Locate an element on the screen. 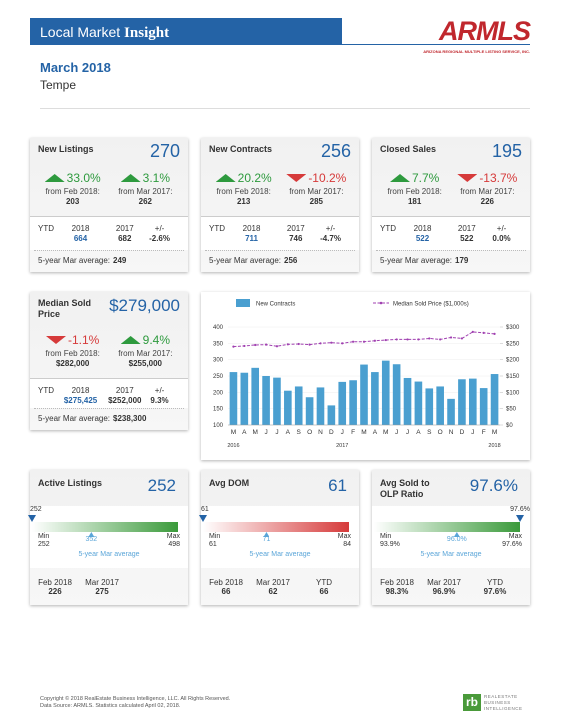 The height and width of the screenshot is (726, 572). change: 3.1% is located at coordinates (145, 178).